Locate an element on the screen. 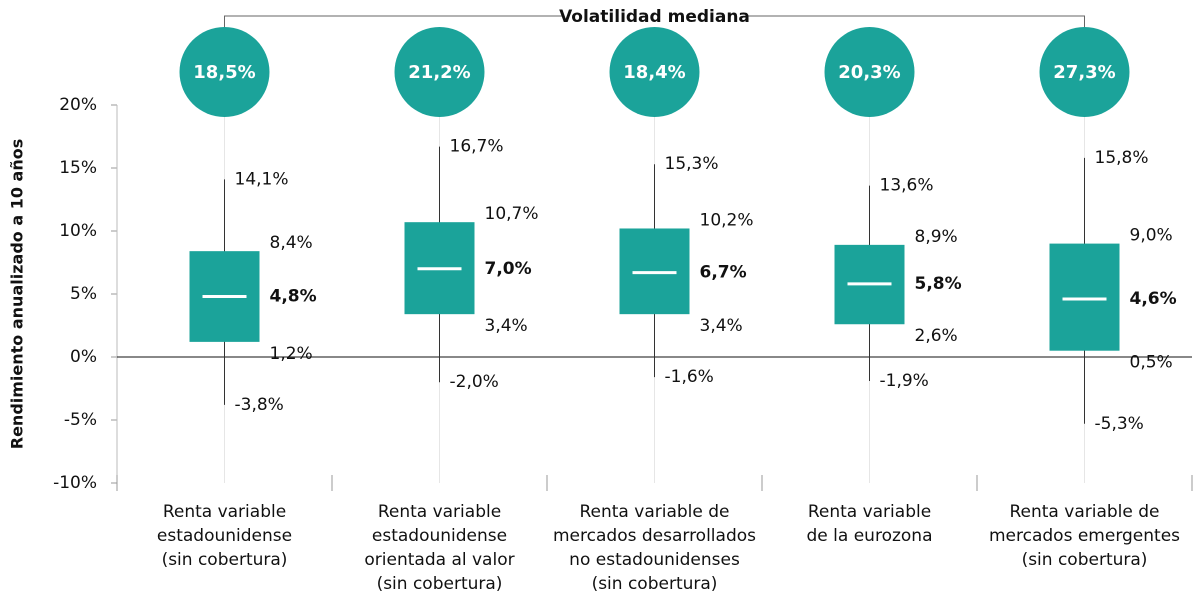  volatility-label: 18,5% is located at coordinates (224, 72).